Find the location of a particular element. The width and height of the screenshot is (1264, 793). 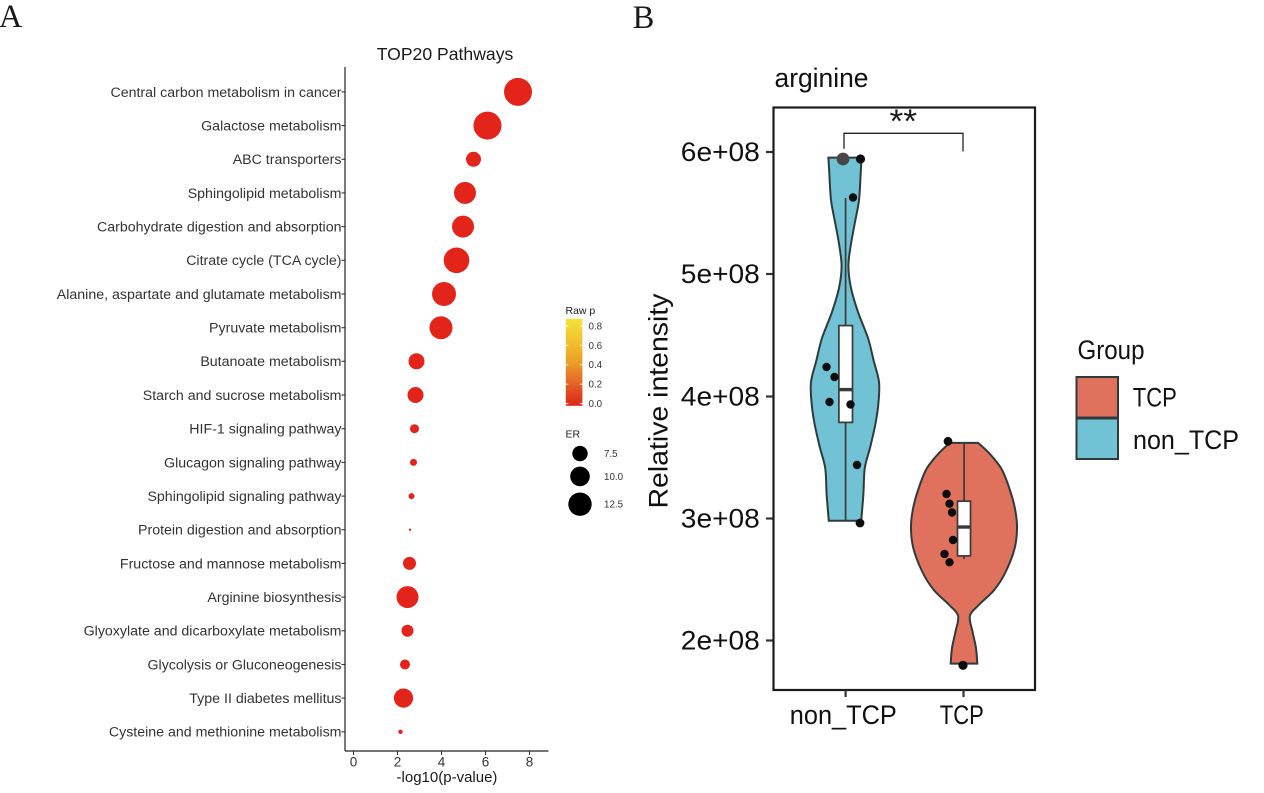

svg-text: 10.0 is located at coordinates (614, 477).